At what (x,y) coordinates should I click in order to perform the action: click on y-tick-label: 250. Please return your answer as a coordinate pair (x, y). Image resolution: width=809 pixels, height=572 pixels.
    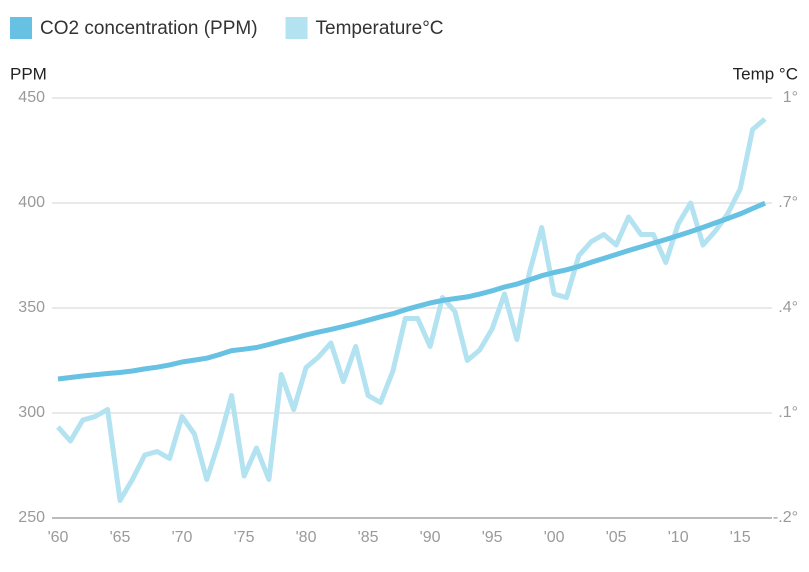
    Looking at the image, I should click on (31, 517).